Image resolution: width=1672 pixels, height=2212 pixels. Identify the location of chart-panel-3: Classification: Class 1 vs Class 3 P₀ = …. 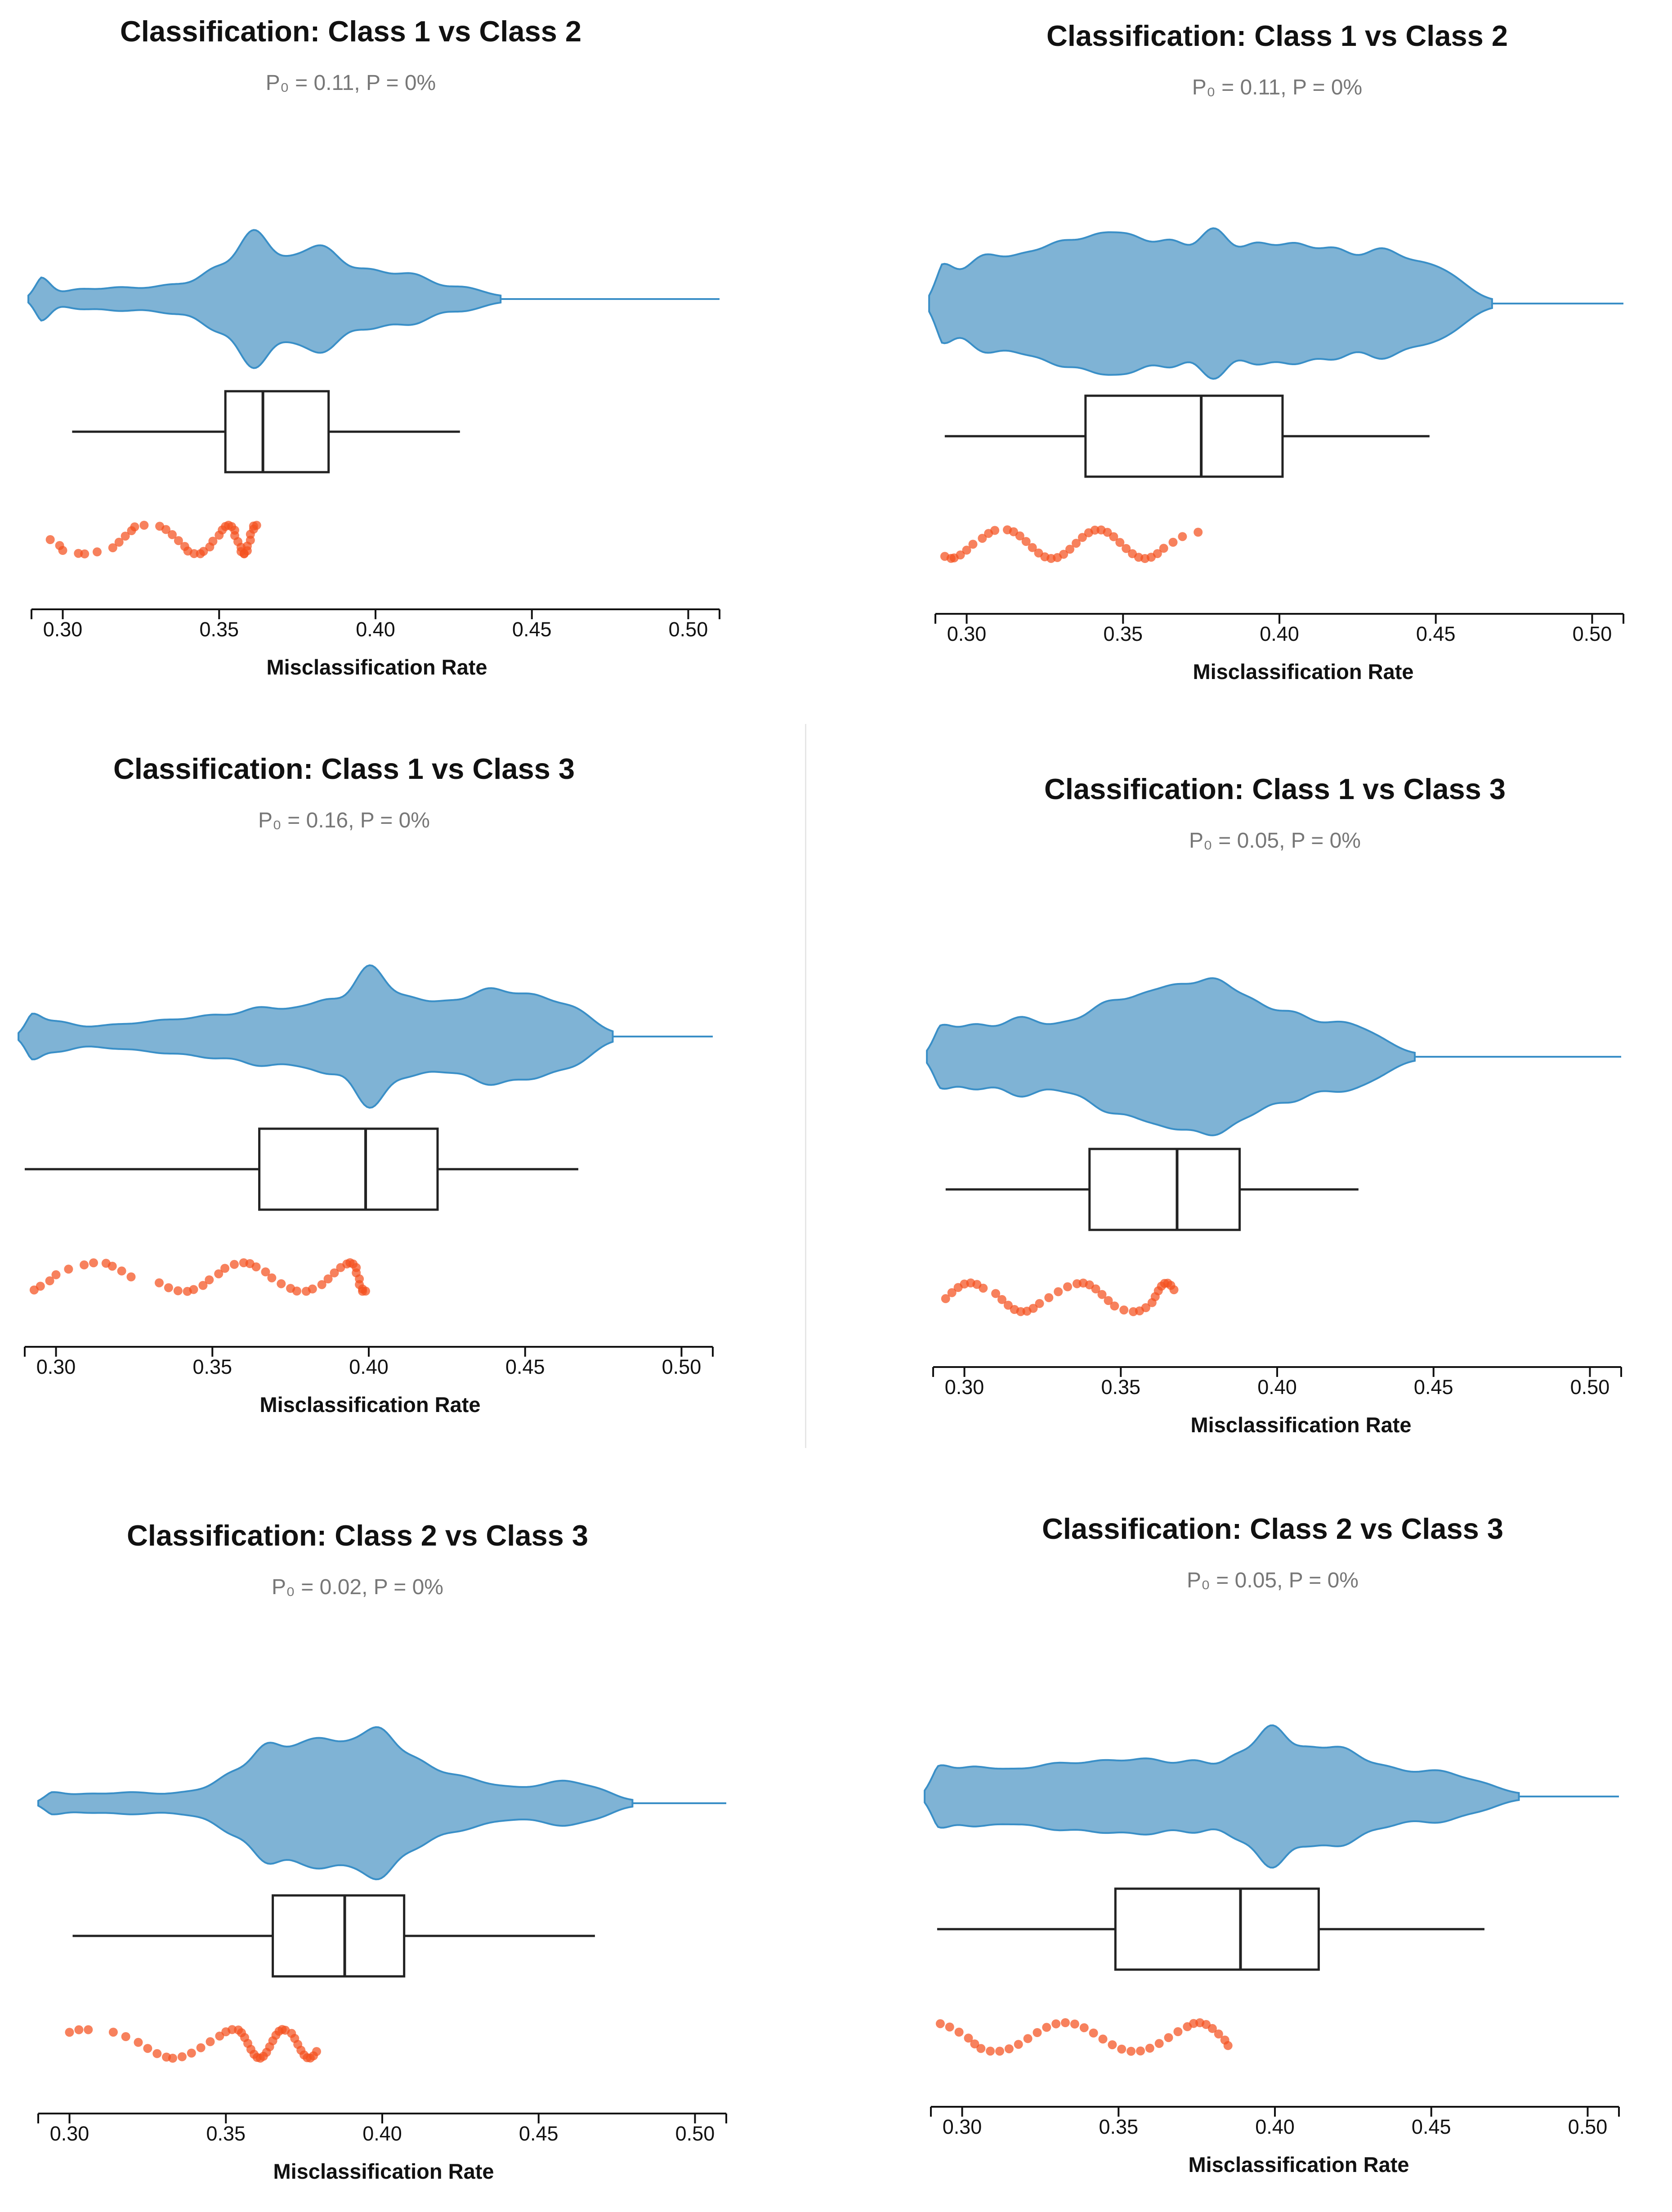
(379, 1097).